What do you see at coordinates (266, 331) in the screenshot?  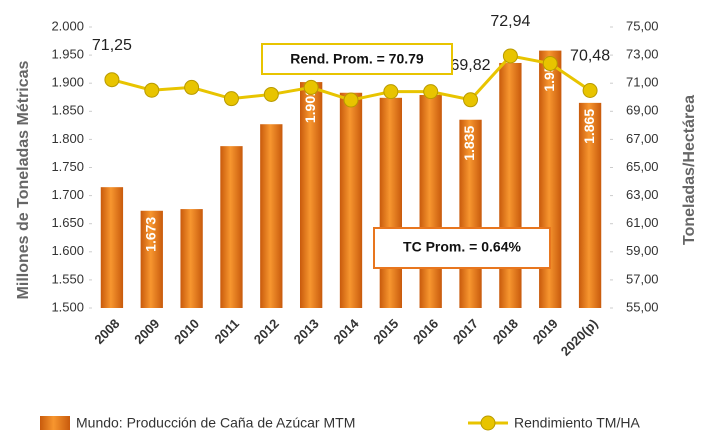 I see `x-tick-label: 2012` at bounding box center [266, 331].